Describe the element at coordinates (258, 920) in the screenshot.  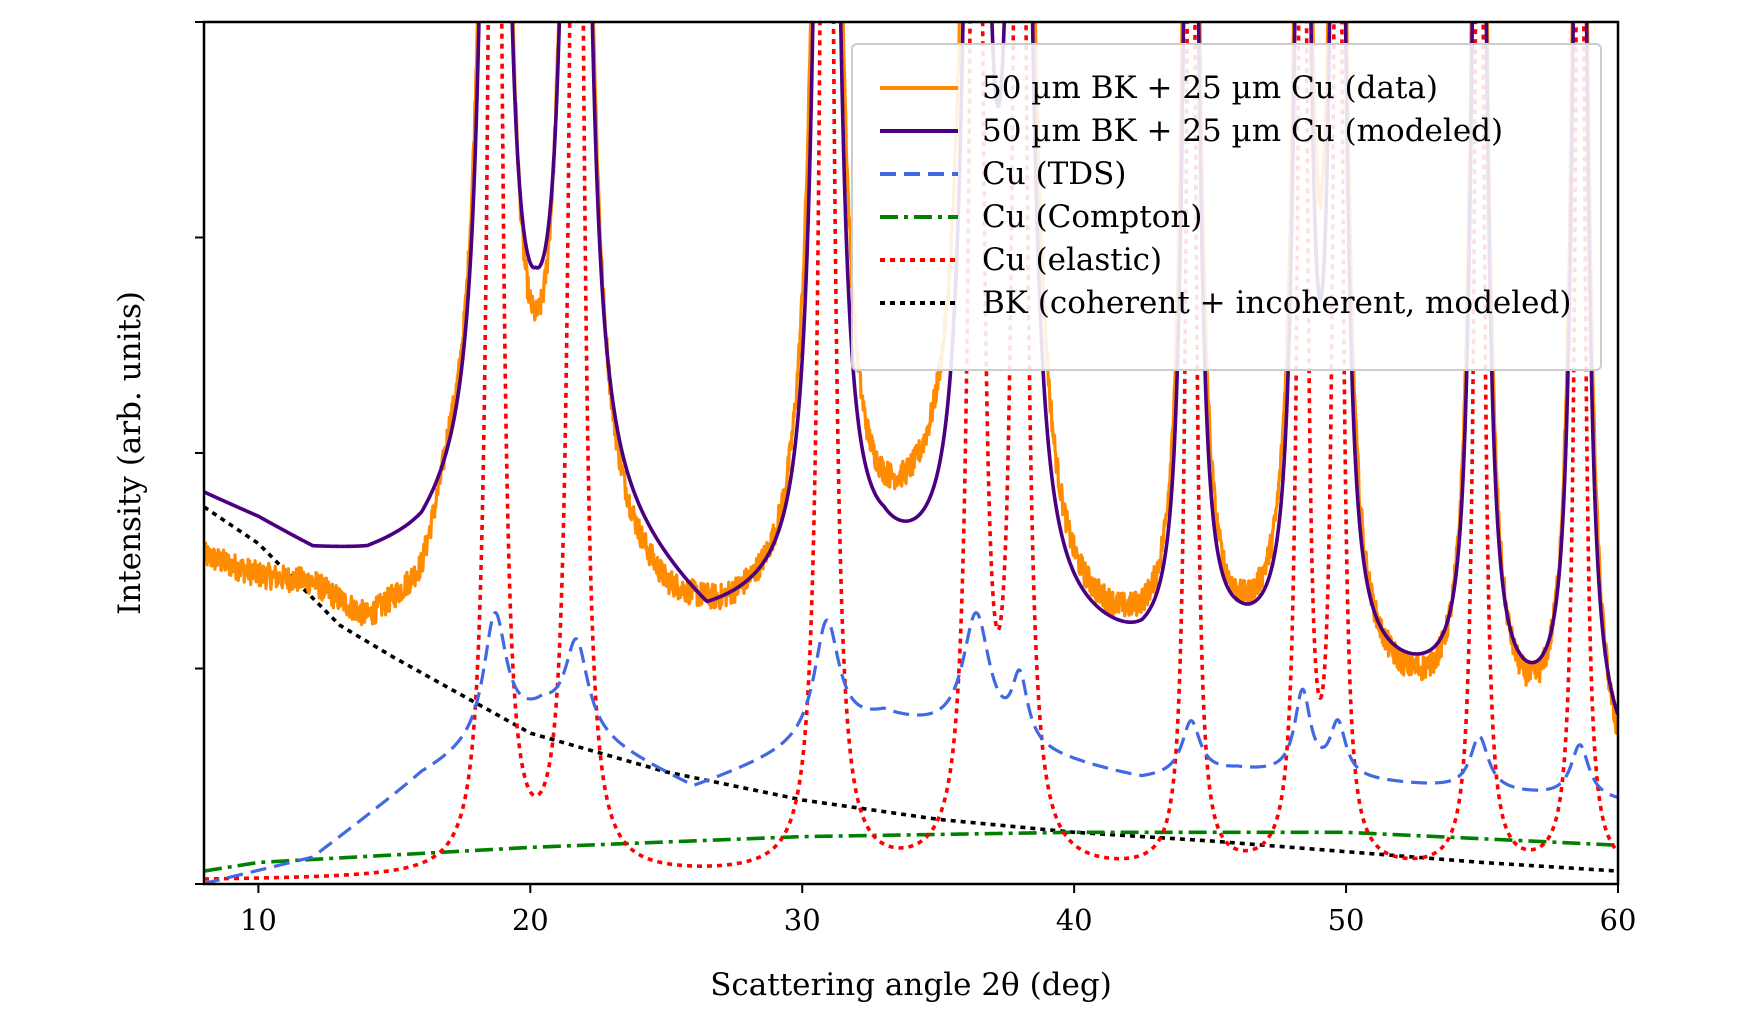
I see `x-tick-label: 10` at that location.